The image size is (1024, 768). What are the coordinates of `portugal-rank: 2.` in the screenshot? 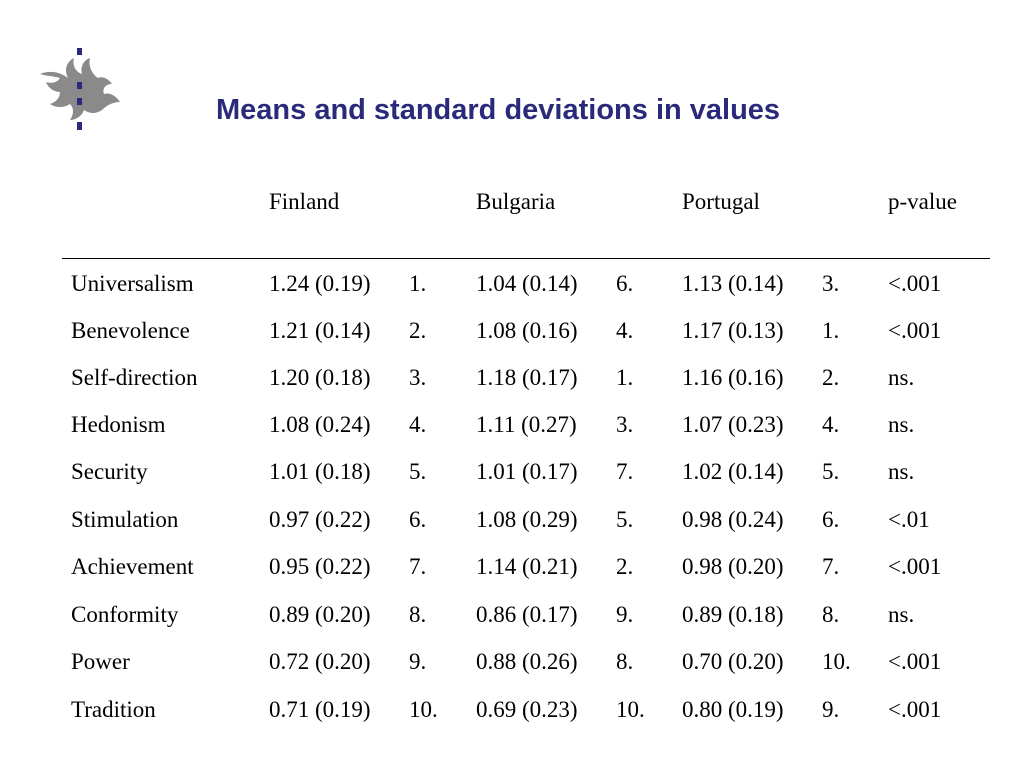 It's located at (831, 377).